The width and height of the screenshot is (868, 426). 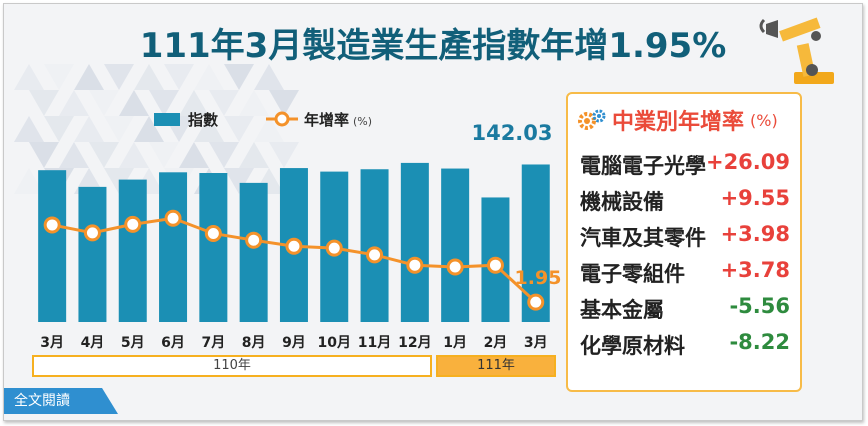 What do you see at coordinates (334, 343) in the screenshot?
I see `x-tick-label: 10月` at bounding box center [334, 343].